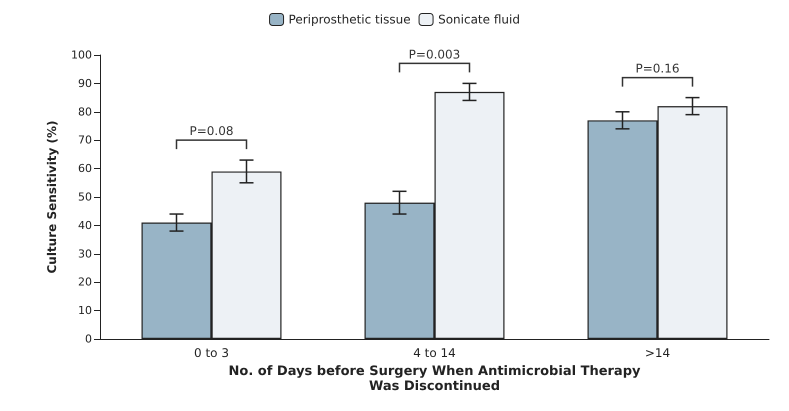 The height and width of the screenshot is (411, 789). Describe the element at coordinates (435, 379) in the screenshot. I see `x-axis-title: No. of Days before Surgery When Antimicrobial Therapy Was Discontinued` at that location.